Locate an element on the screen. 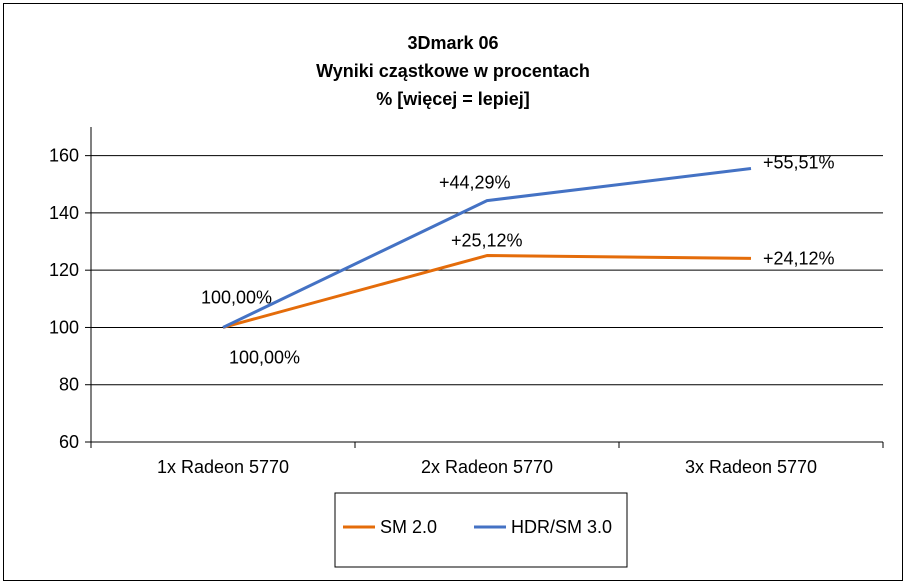  y-tick-label: 160 is located at coordinates (64, 156).